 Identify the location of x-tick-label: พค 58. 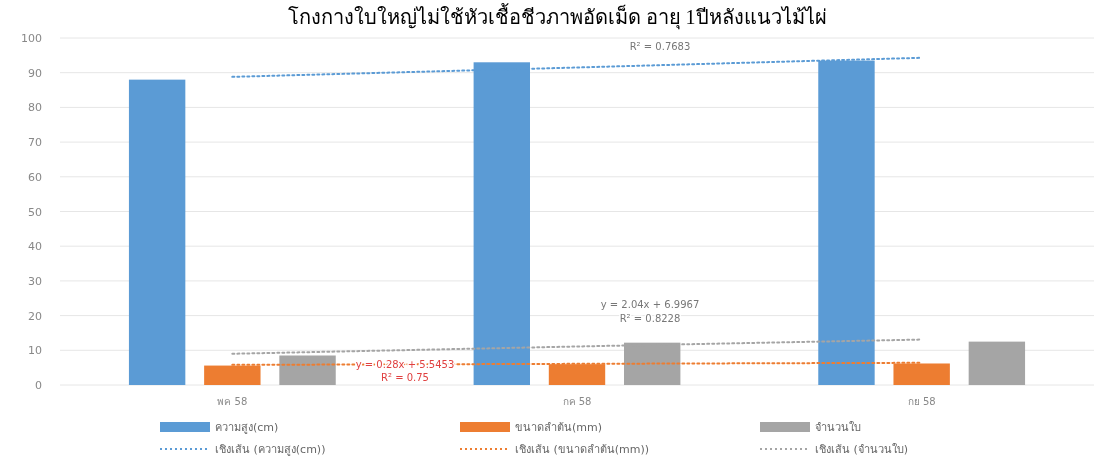
(232, 401).